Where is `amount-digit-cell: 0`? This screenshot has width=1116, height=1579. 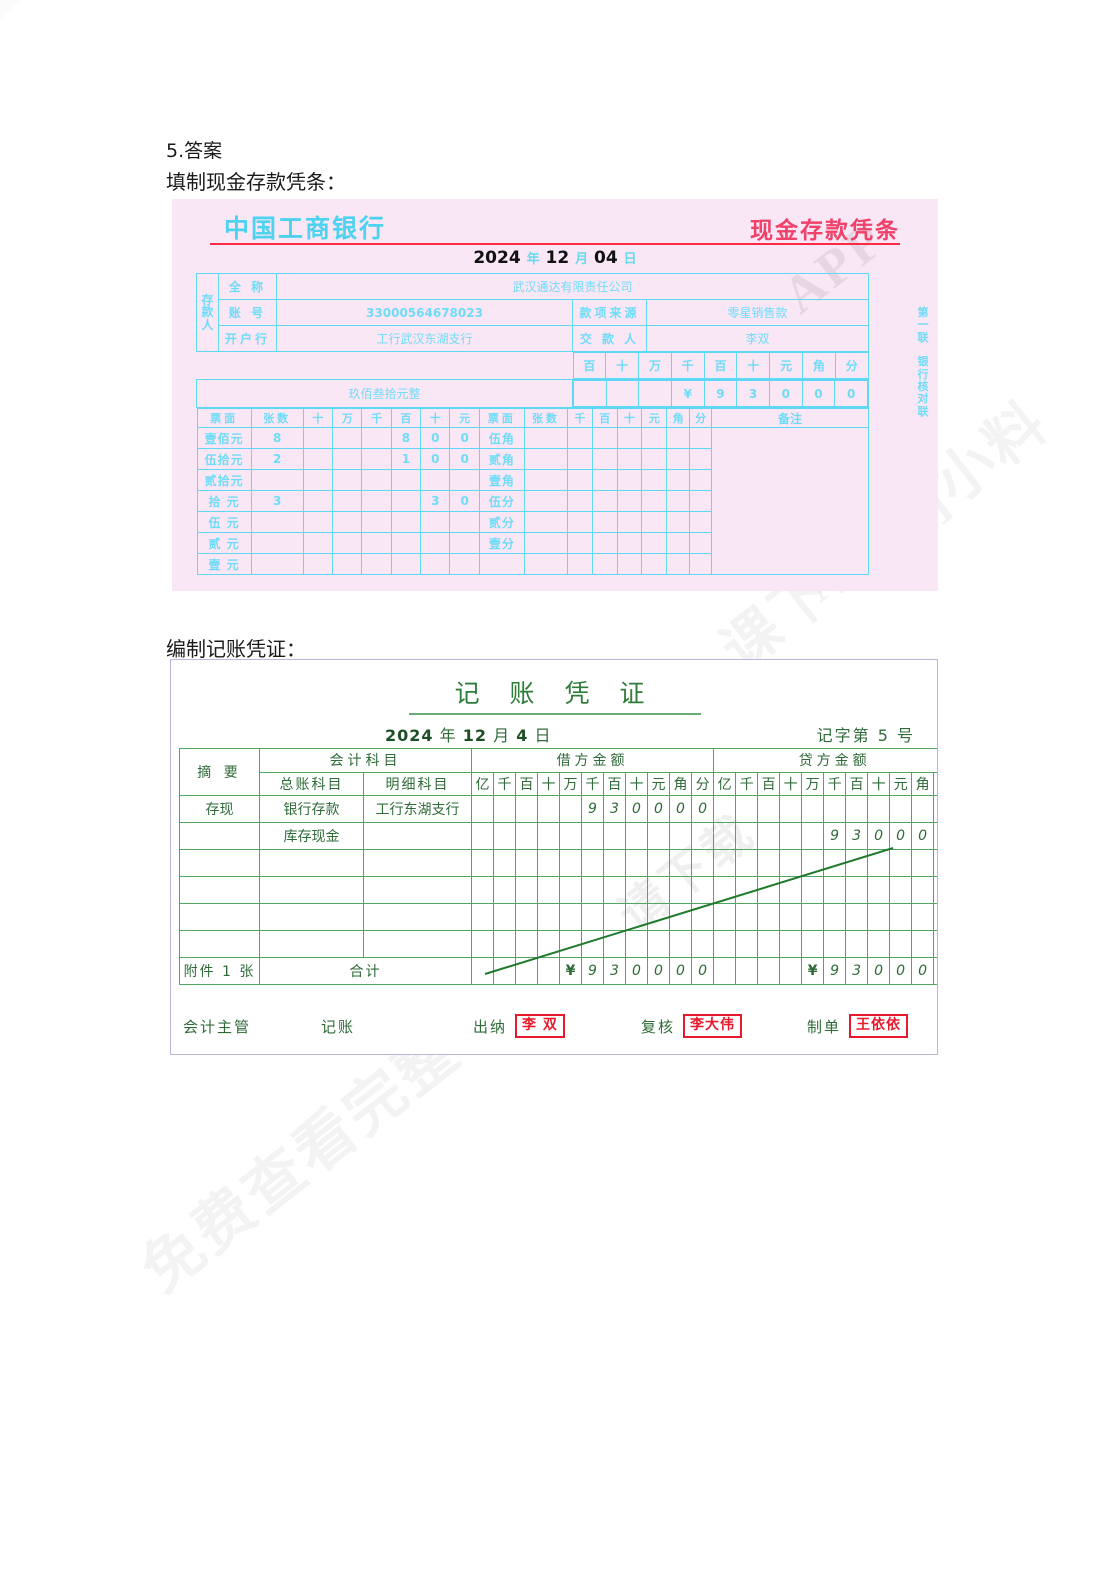 amount-digit-cell: 0 is located at coordinates (851, 393).